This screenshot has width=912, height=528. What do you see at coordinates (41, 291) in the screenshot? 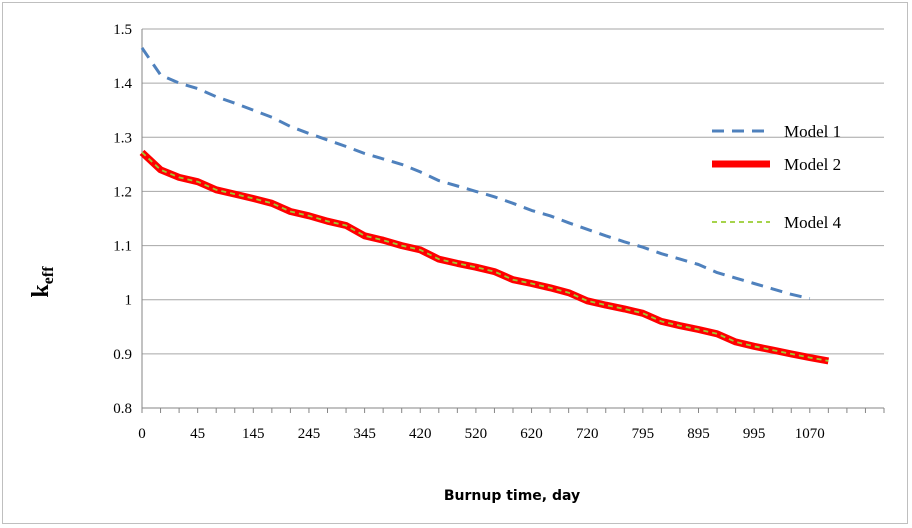
I see `y-axis-label-main: k` at bounding box center [41, 291].